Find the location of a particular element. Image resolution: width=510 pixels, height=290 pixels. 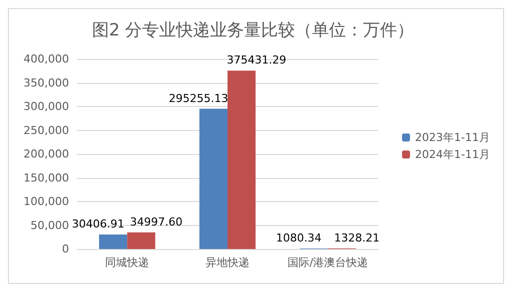

data-label: 30406.91 is located at coordinates (98, 224).